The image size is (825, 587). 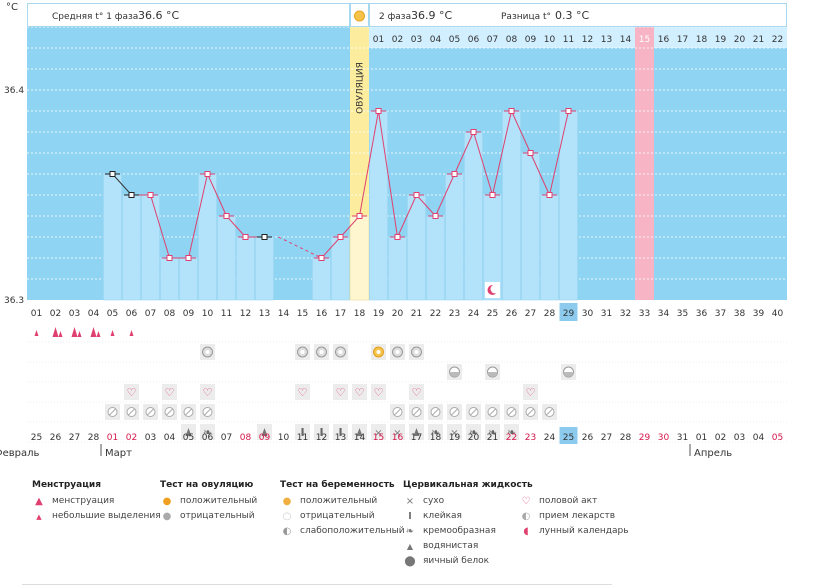 I want to click on y-tick-label: 36.3, so click(x=14, y=301).